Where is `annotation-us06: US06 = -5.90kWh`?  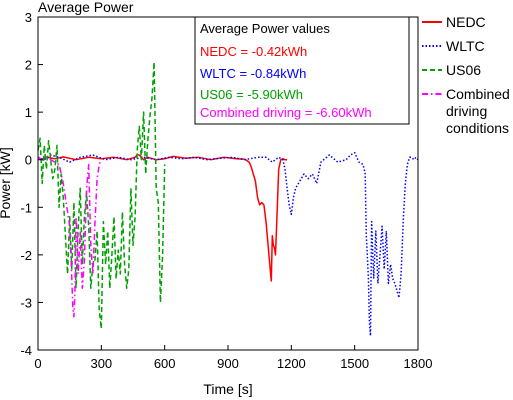
annotation-us06: US06 = -5.90kWh is located at coordinates (251, 94).